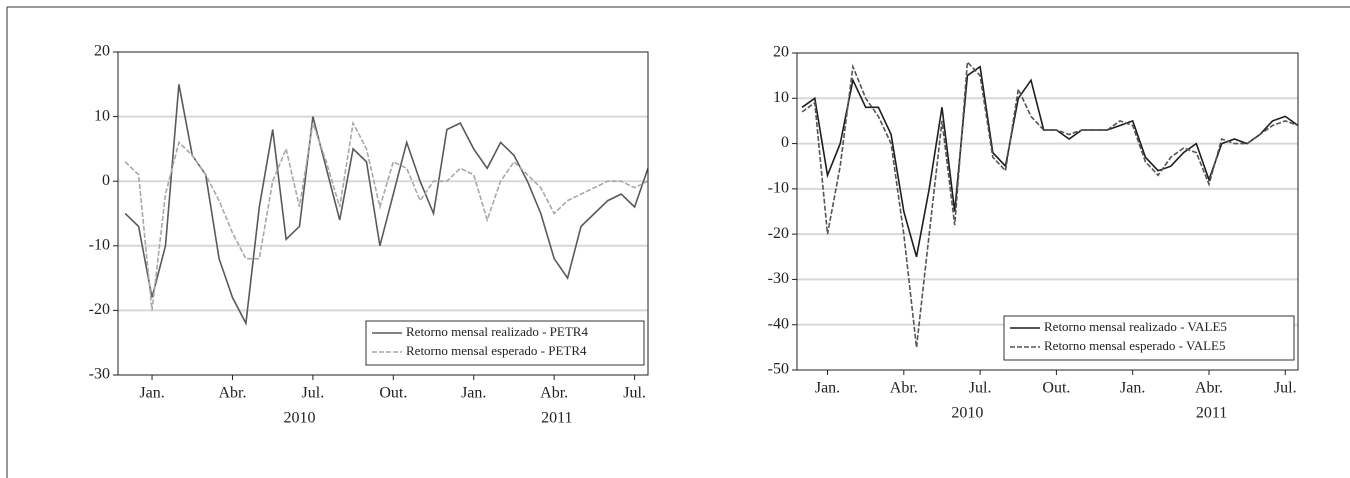  Describe the element at coordinates (1050, 161) in the screenshot. I see `series-line` at that location.